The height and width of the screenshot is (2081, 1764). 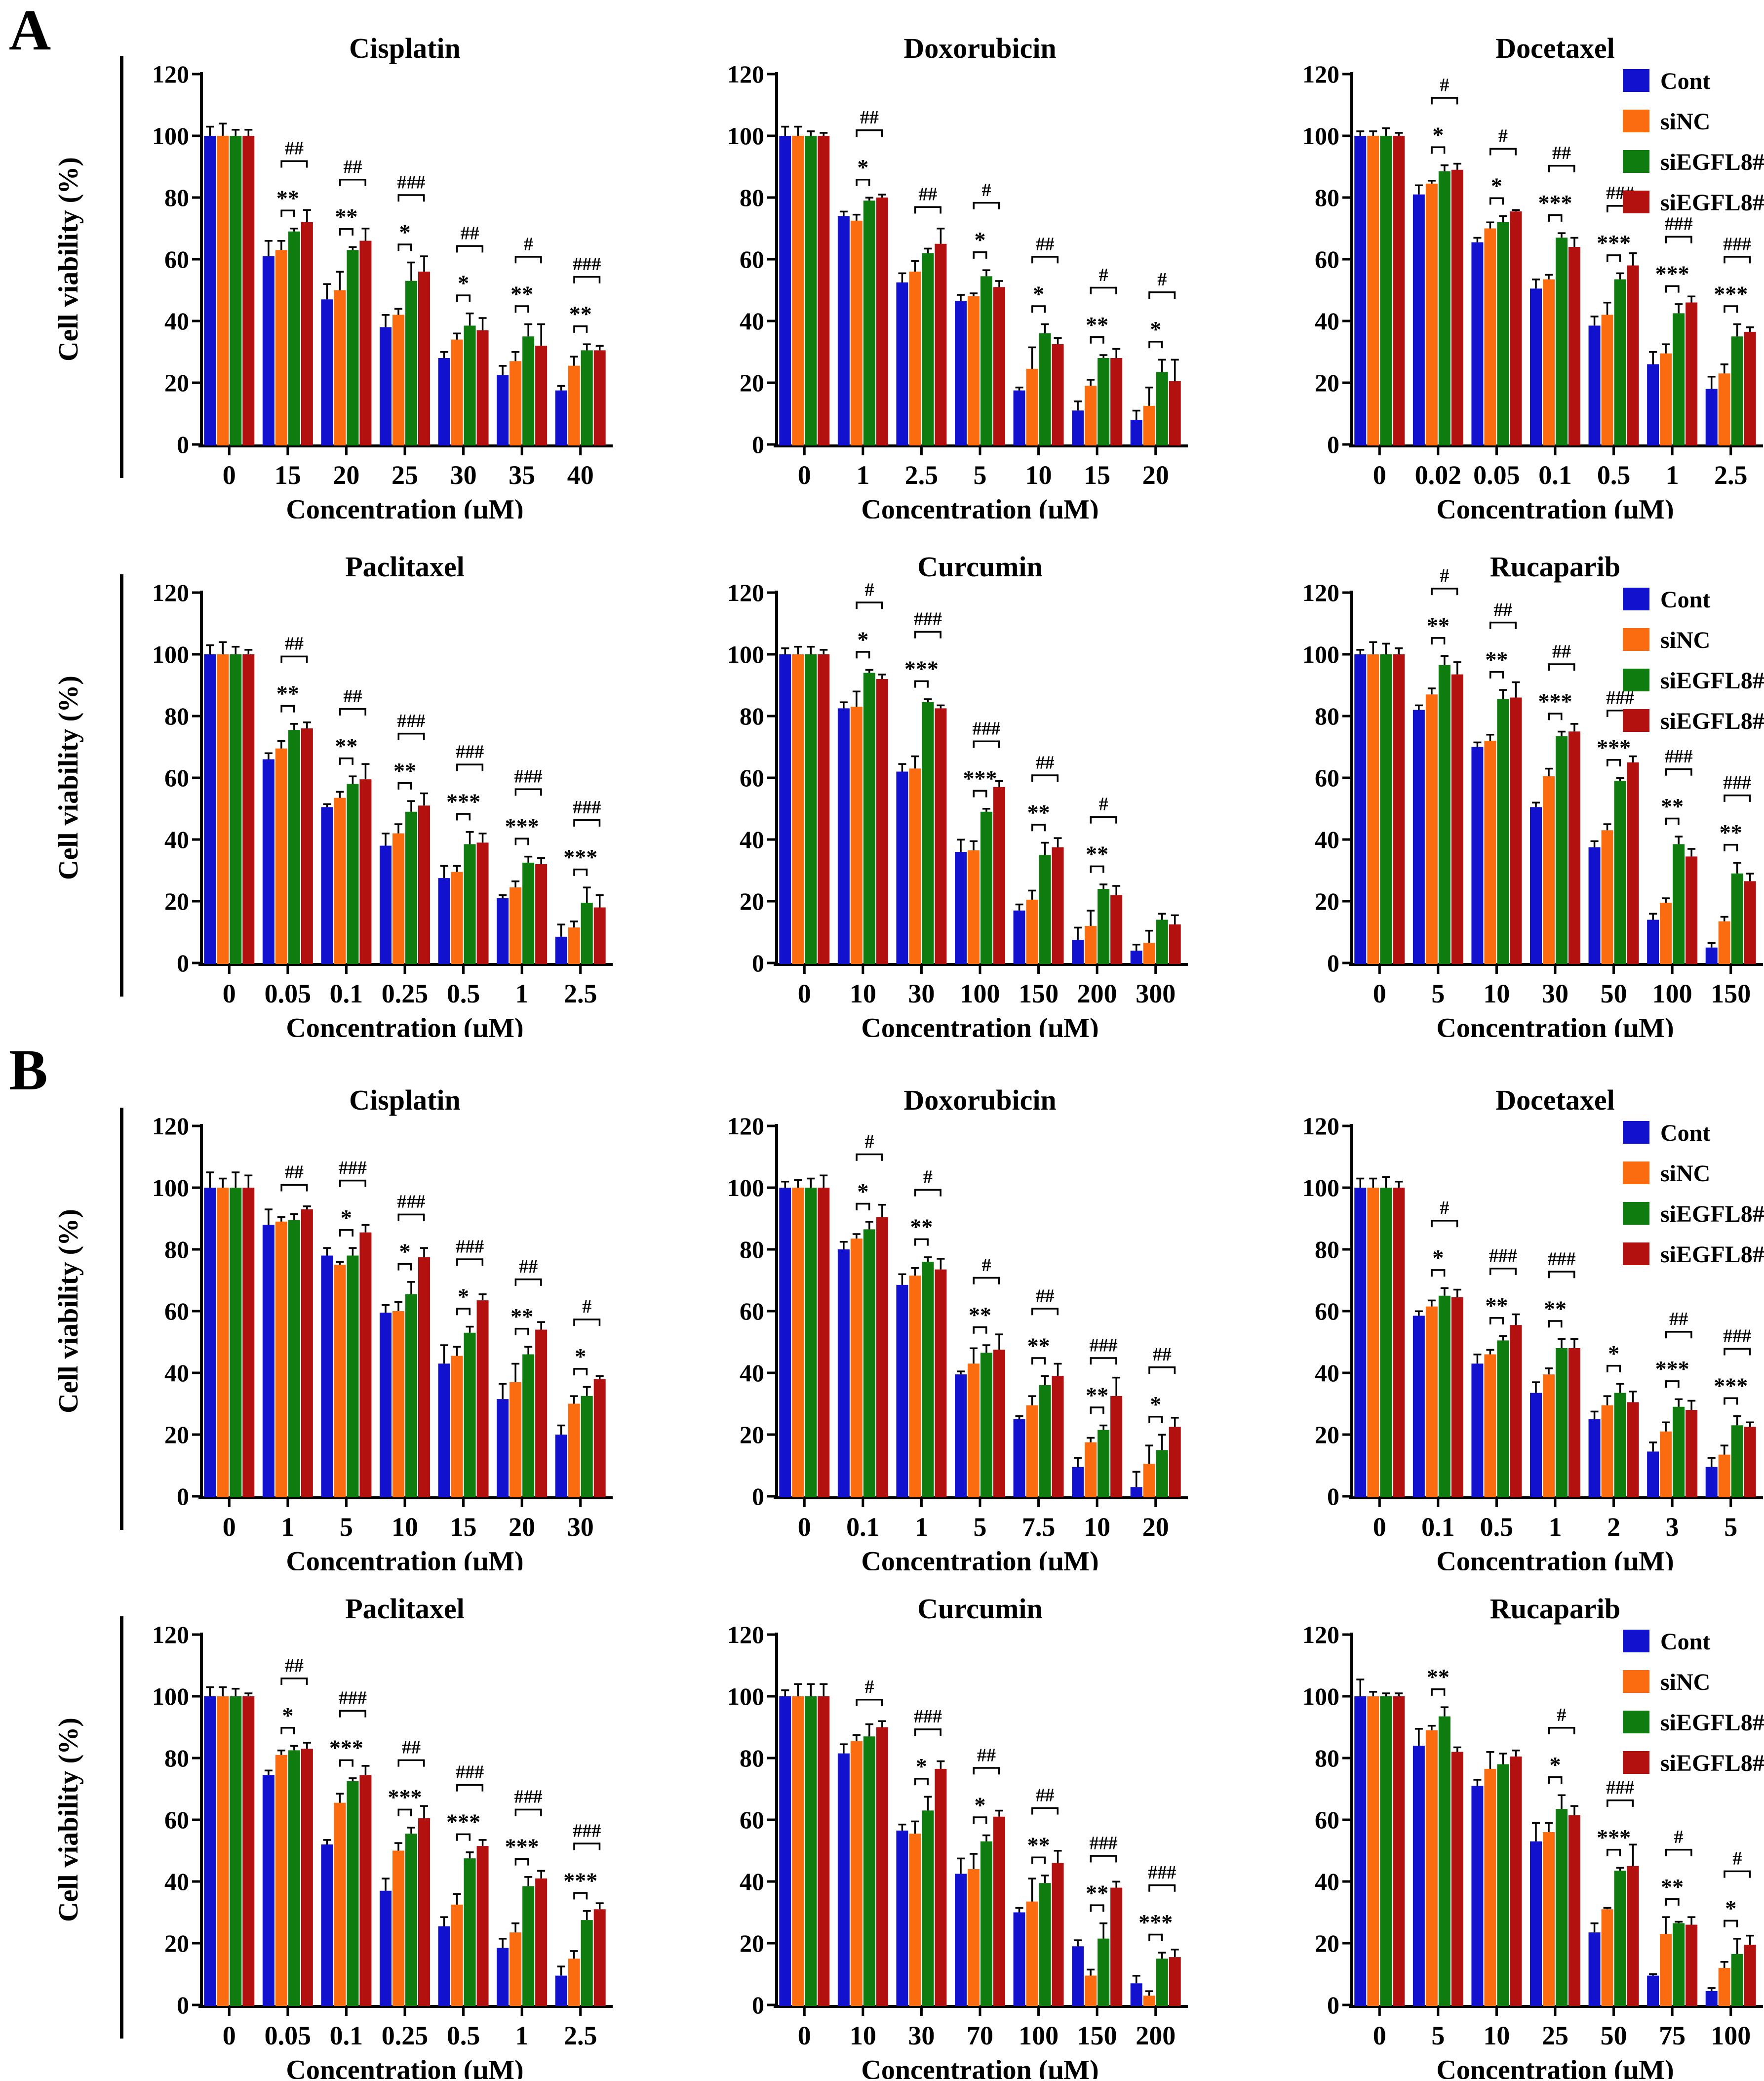 I want to click on y-tick-label: 40, so click(x=176, y=840).